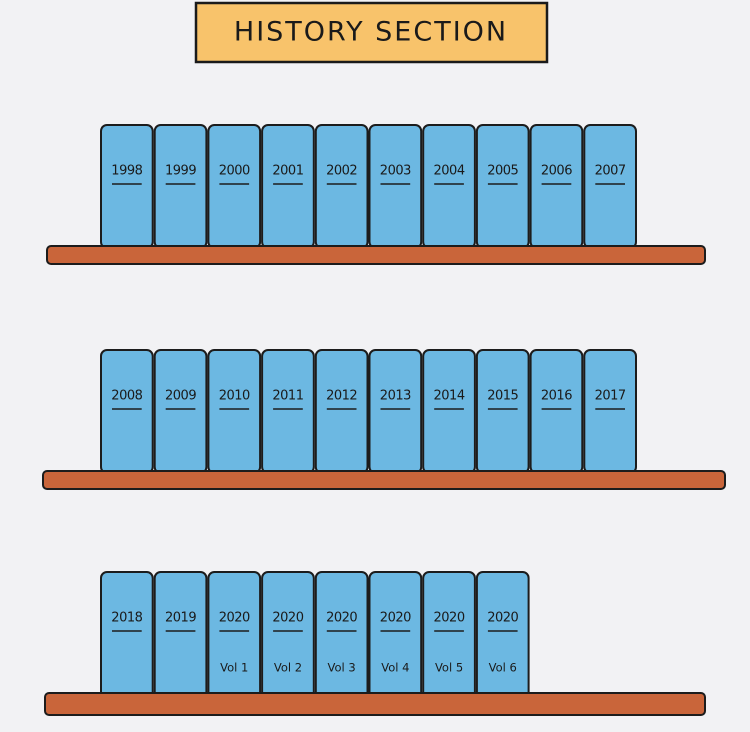 This screenshot has width=750, height=732. Describe the element at coordinates (502, 396) in the screenshot. I see `book-label: 2015` at that location.